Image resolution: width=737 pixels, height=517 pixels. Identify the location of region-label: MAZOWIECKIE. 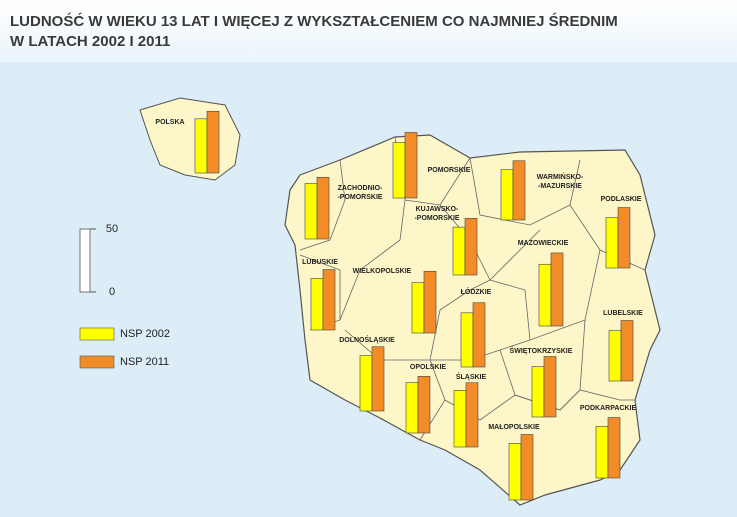
(543, 243).